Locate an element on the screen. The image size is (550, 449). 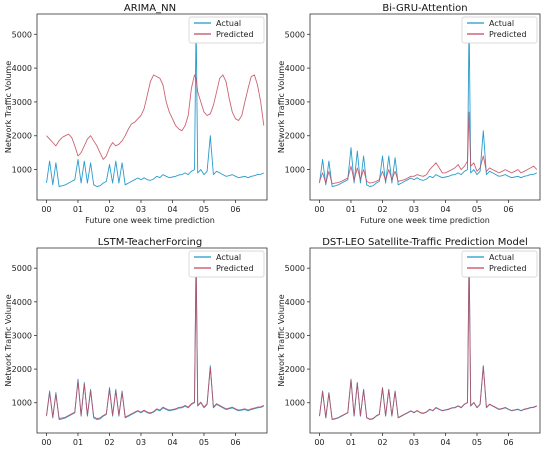
chart-title: Bi-GRU-Attention is located at coordinates (424, 8).